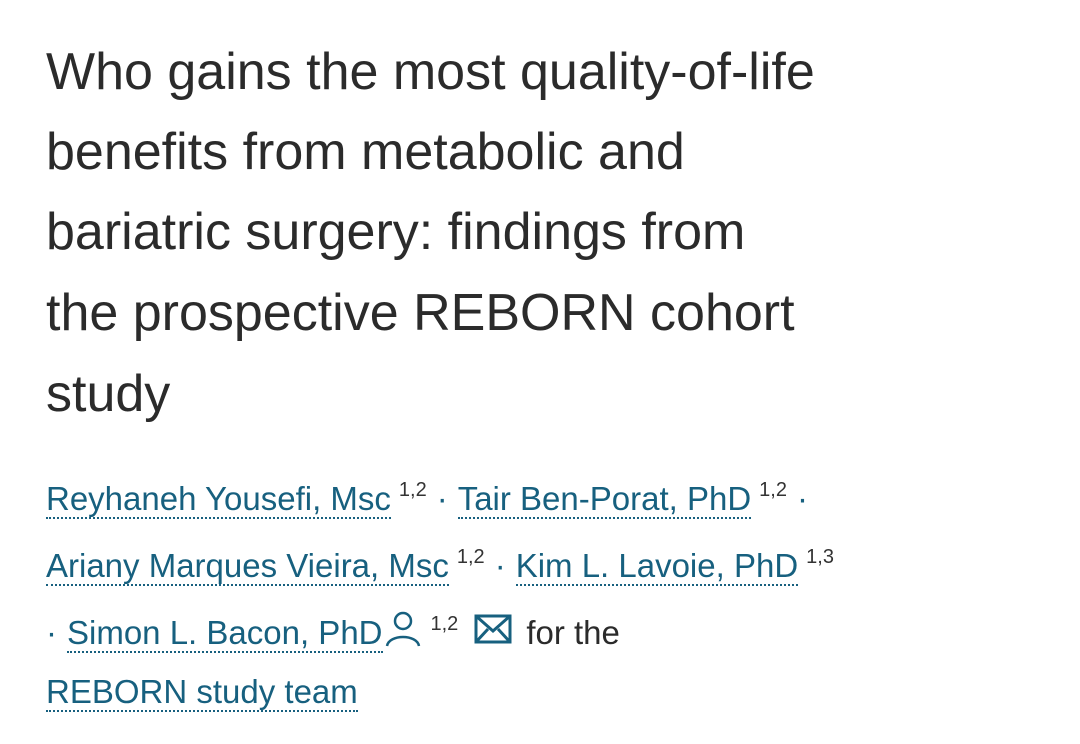  Describe the element at coordinates (573, 632) in the screenshot. I see `group-prefix: for the` at that location.